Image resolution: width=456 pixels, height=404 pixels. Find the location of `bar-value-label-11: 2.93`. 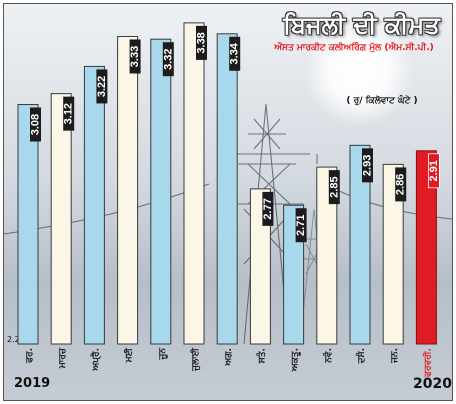

bar-value-label-11: 2.93 is located at coordinates (368, 165).